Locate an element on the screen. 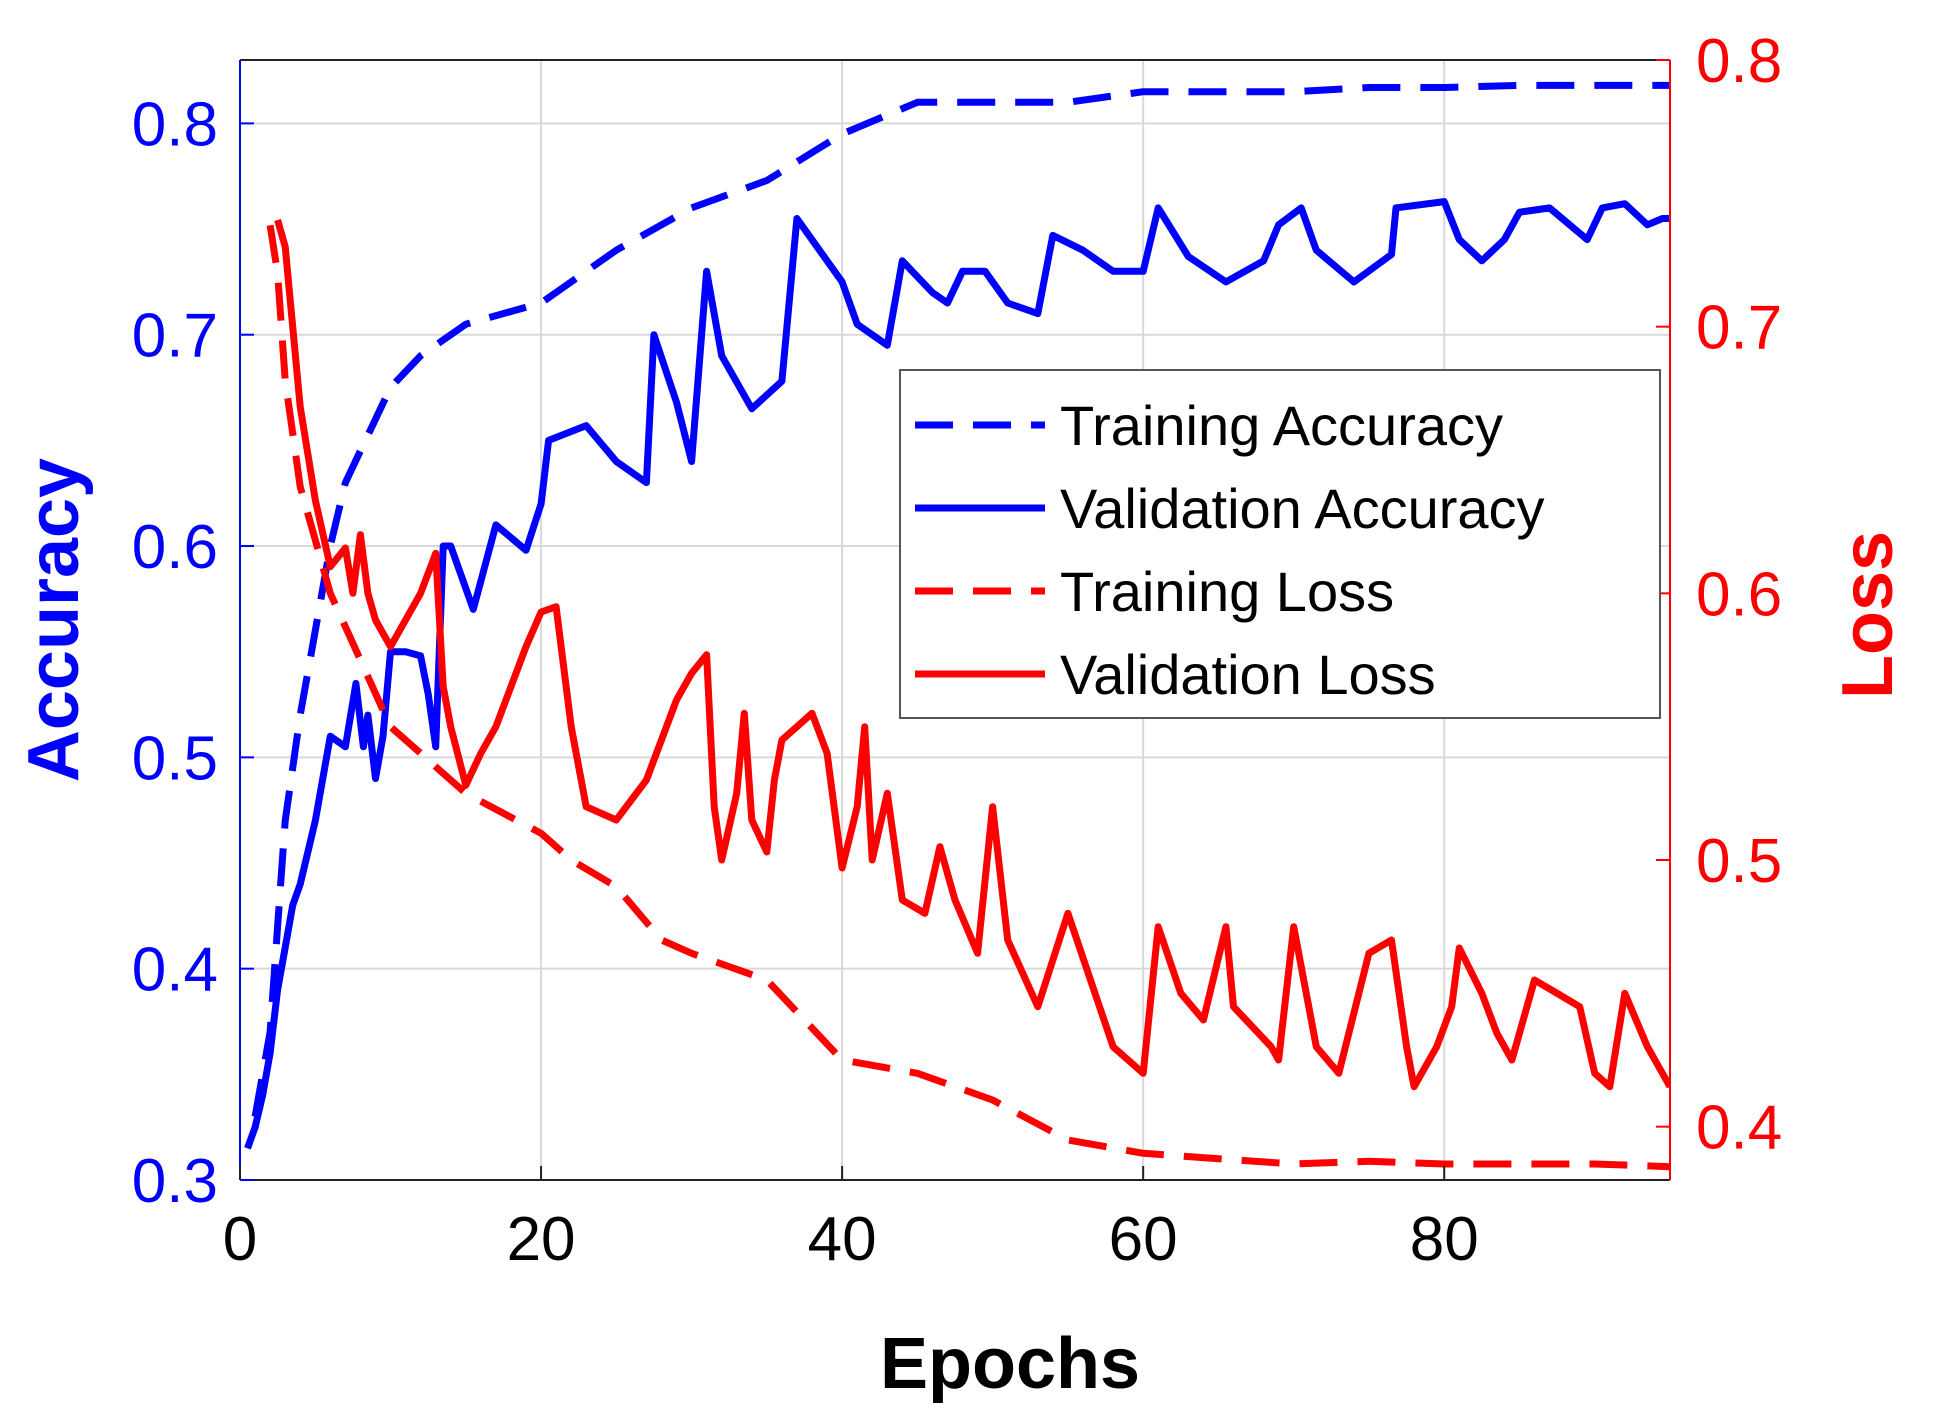 This screenshot has width=1937, height=1416. right-axis-title: Loss is located at coordinates (1868, 615).